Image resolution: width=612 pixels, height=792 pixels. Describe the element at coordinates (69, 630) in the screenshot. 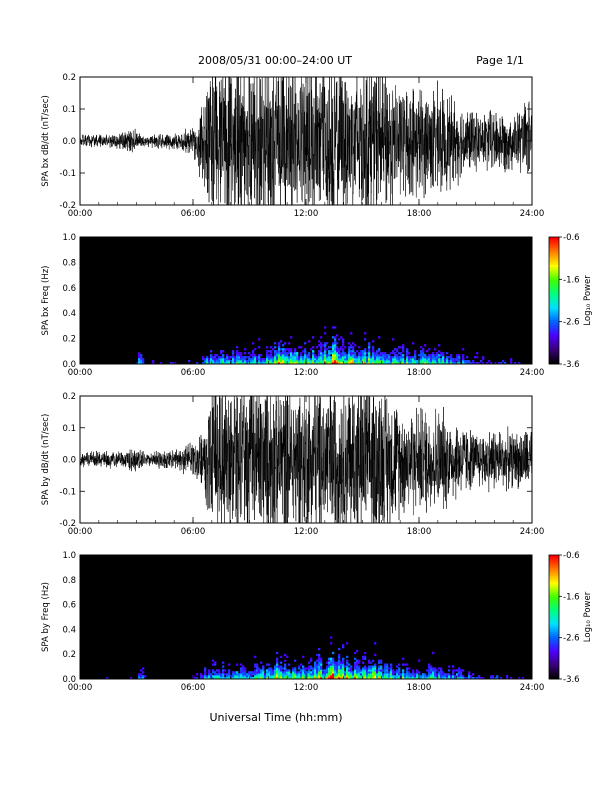

I see `y-tick-label: 0.4` at that location.